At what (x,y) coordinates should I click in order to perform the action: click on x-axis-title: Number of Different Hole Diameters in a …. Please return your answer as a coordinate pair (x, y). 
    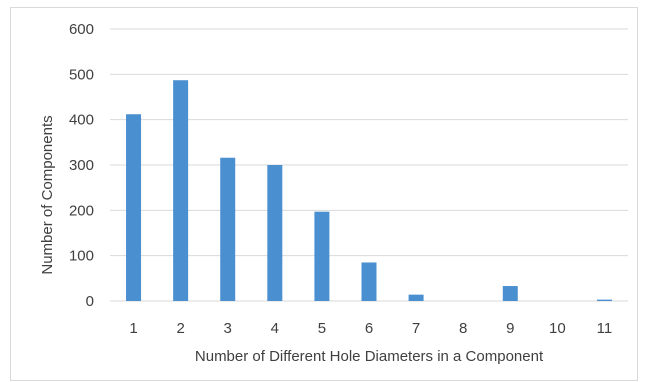
    Looking at the image, I should click on (369, 356).